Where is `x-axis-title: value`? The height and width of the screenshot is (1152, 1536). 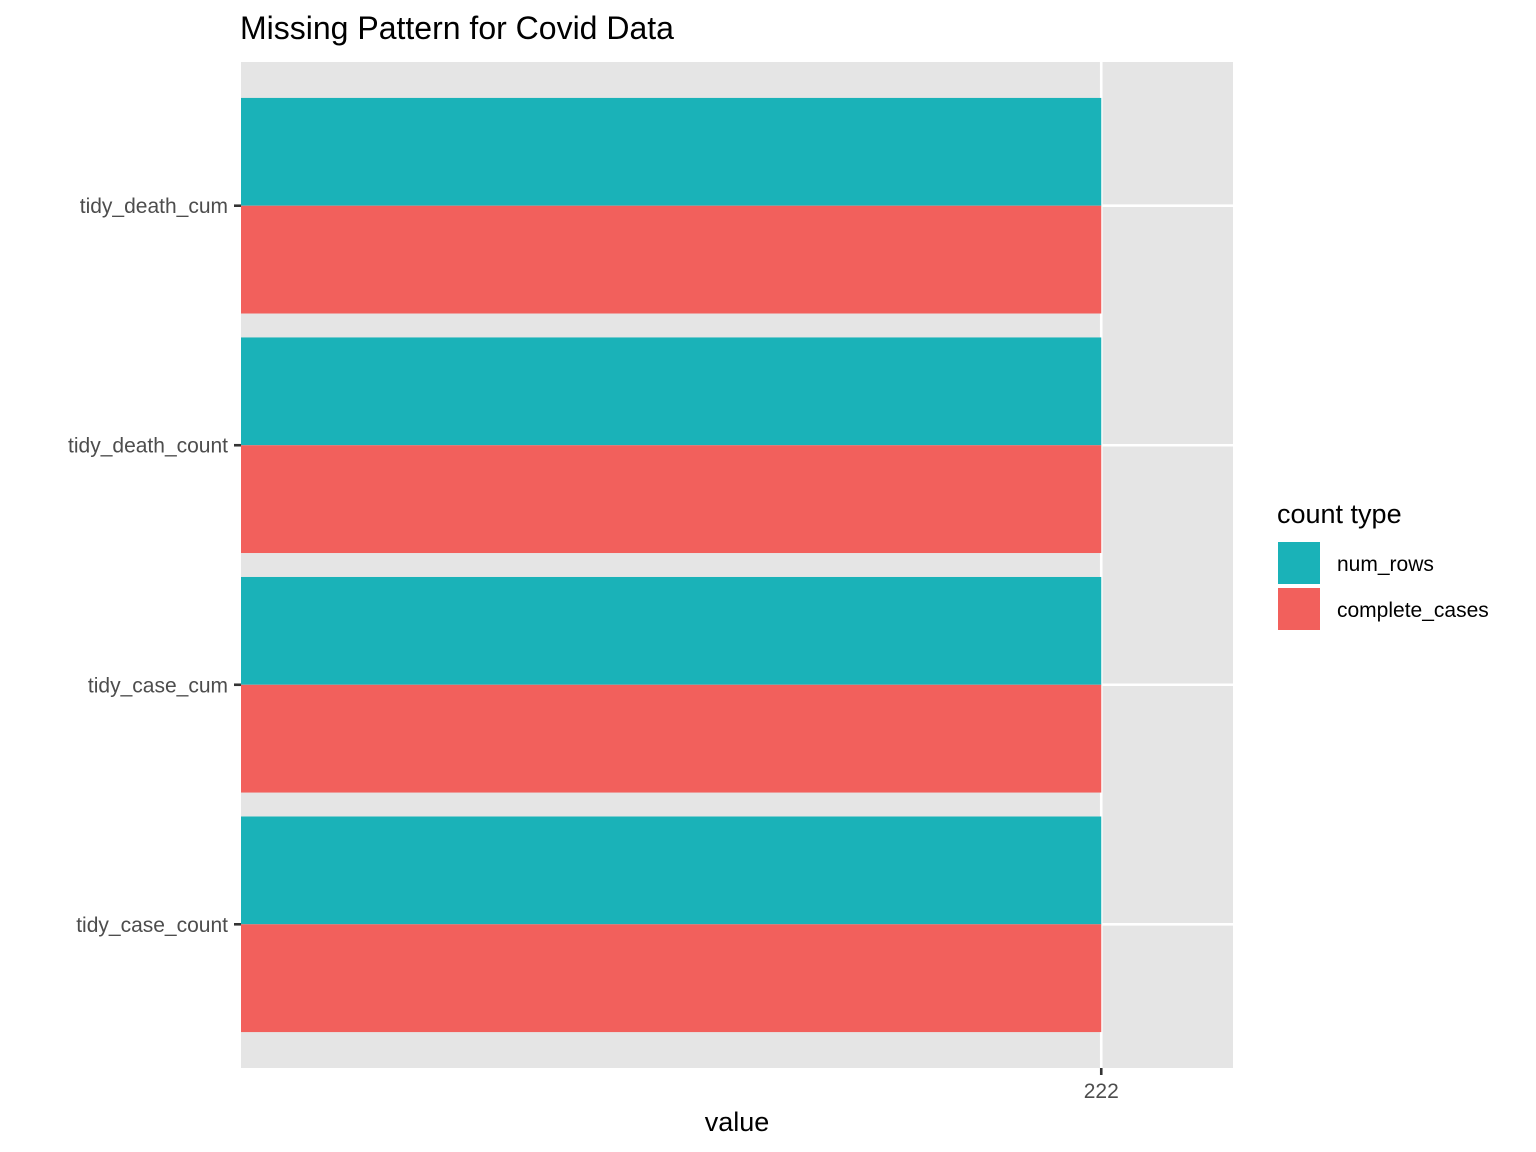 x-axis-title: value is located at coordinates (737, 1122).